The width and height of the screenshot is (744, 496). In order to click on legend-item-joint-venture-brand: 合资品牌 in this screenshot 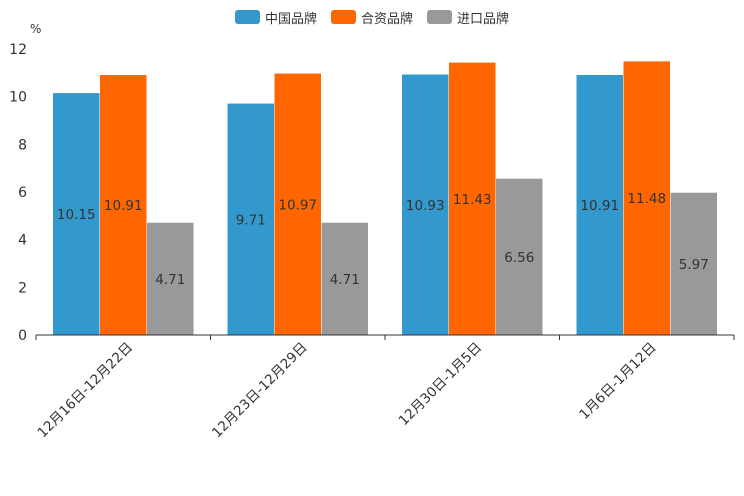, I will do `click(371, 17)`.